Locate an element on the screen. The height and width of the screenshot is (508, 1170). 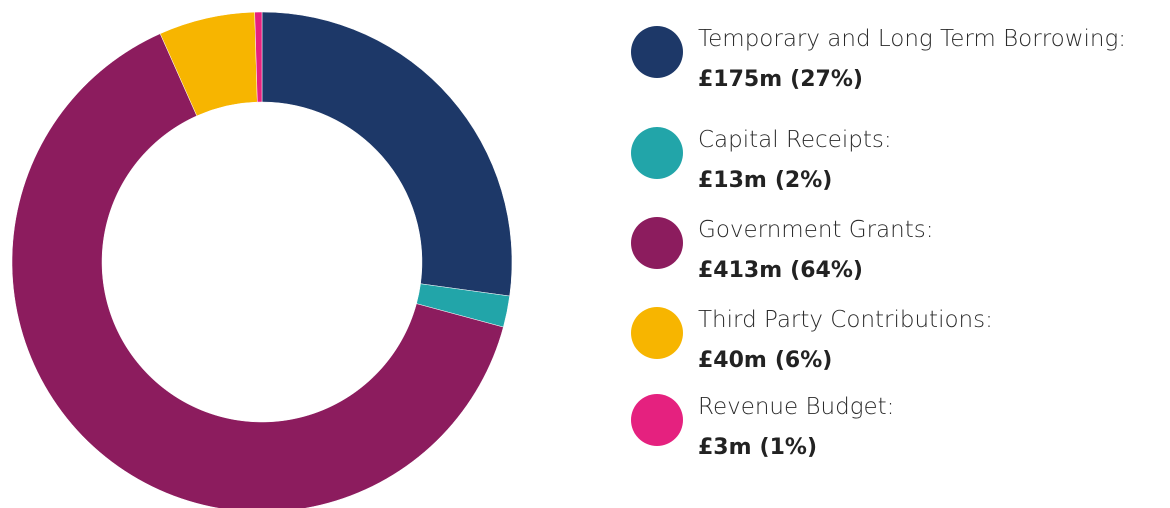
legend-name: Temporary and Long Term Borrowing: is located at coordinates (912, 39).